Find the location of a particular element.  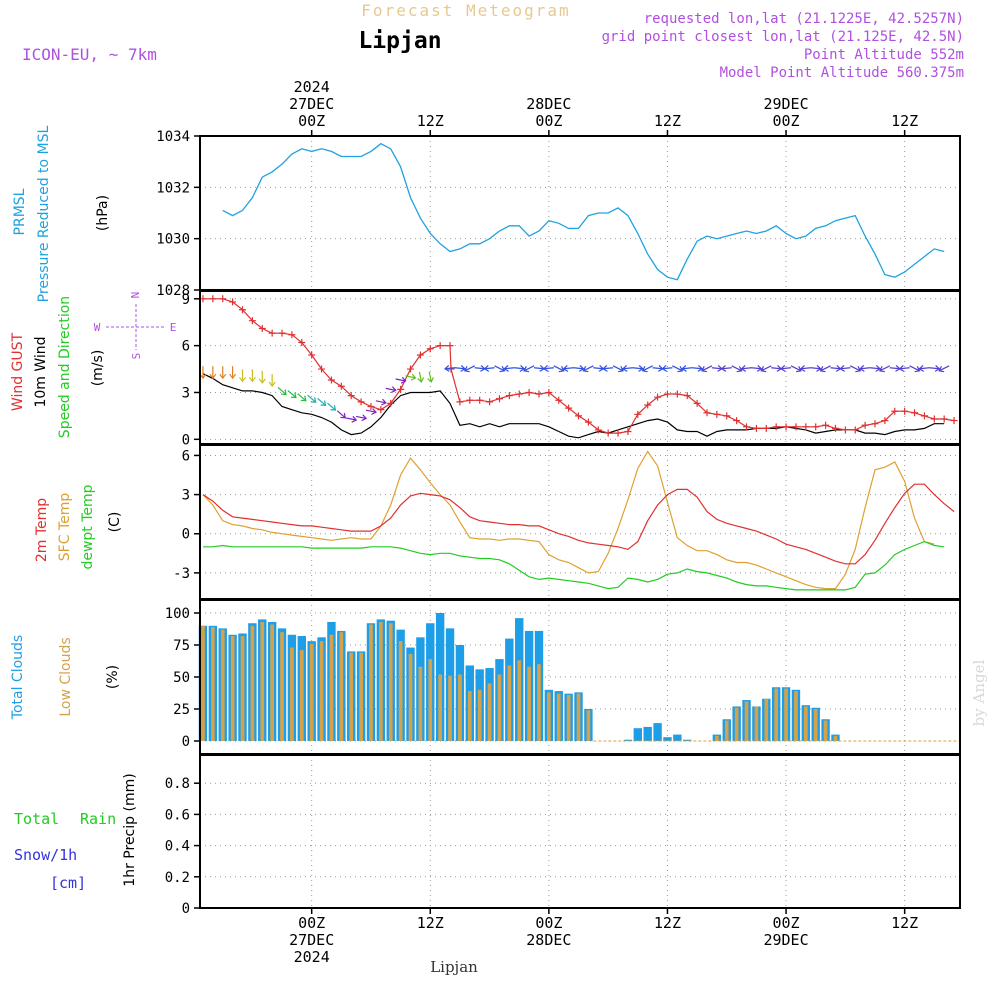

temp-2m-line is located at coordinates (578, 524).